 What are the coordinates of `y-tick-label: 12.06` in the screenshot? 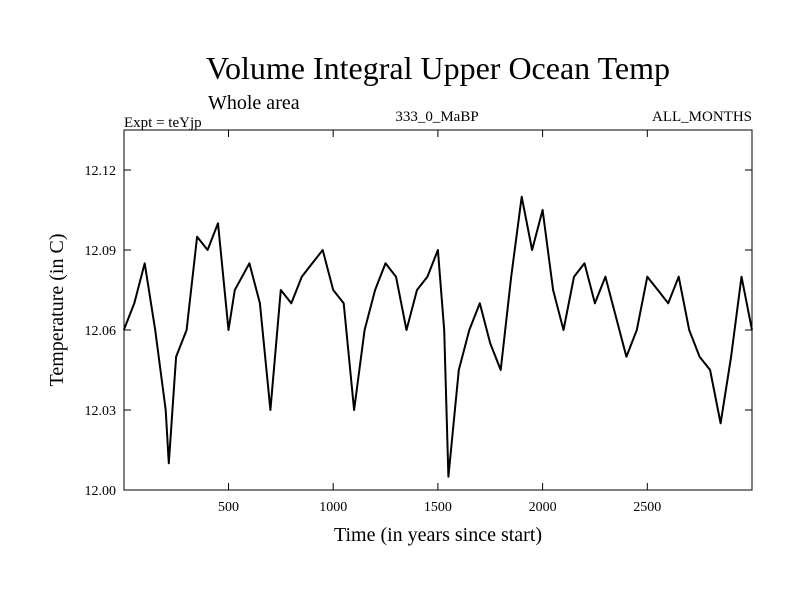 It's located at (101, 331).